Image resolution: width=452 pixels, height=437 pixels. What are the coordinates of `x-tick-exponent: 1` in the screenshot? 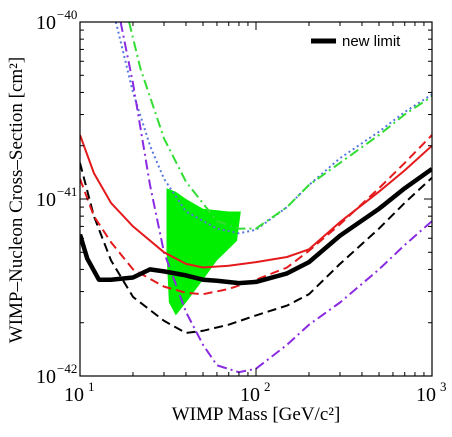 It's located at (91, 386).